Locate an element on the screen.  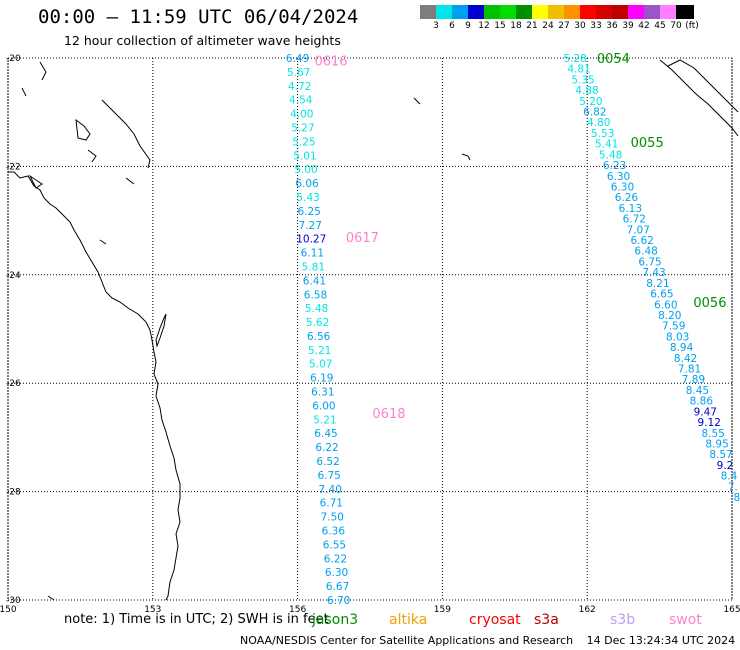
colorbar-label: 12 is located at coordinates (484, 26).